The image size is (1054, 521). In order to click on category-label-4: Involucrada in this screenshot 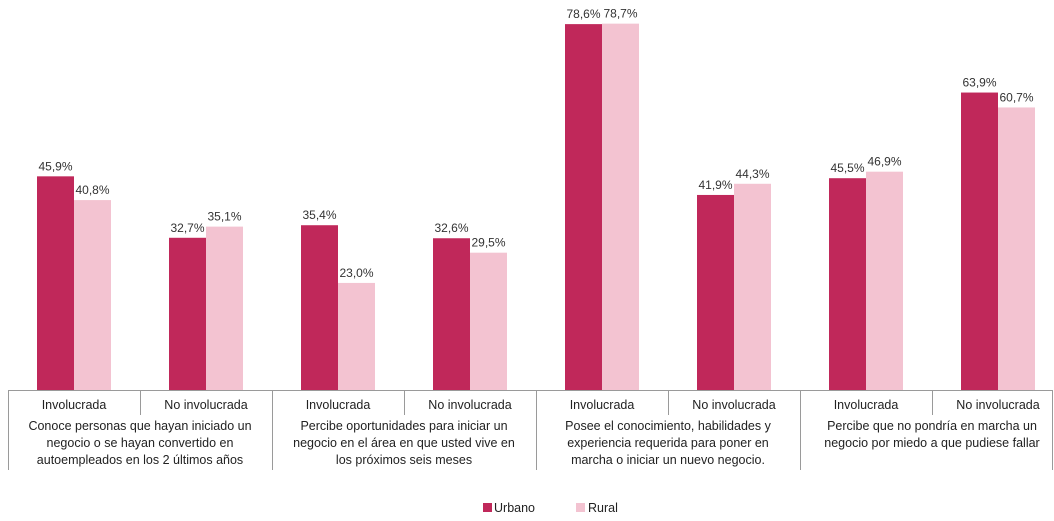, I will do `click(602, 405)`.